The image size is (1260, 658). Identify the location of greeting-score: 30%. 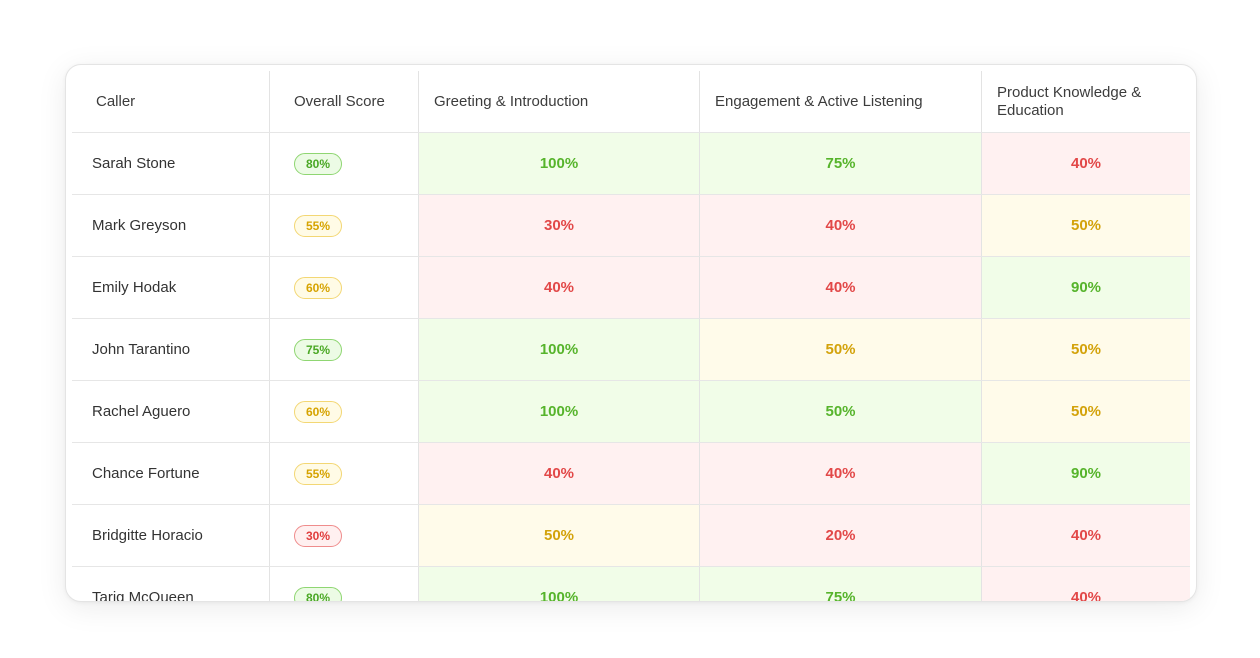
(559, 225).